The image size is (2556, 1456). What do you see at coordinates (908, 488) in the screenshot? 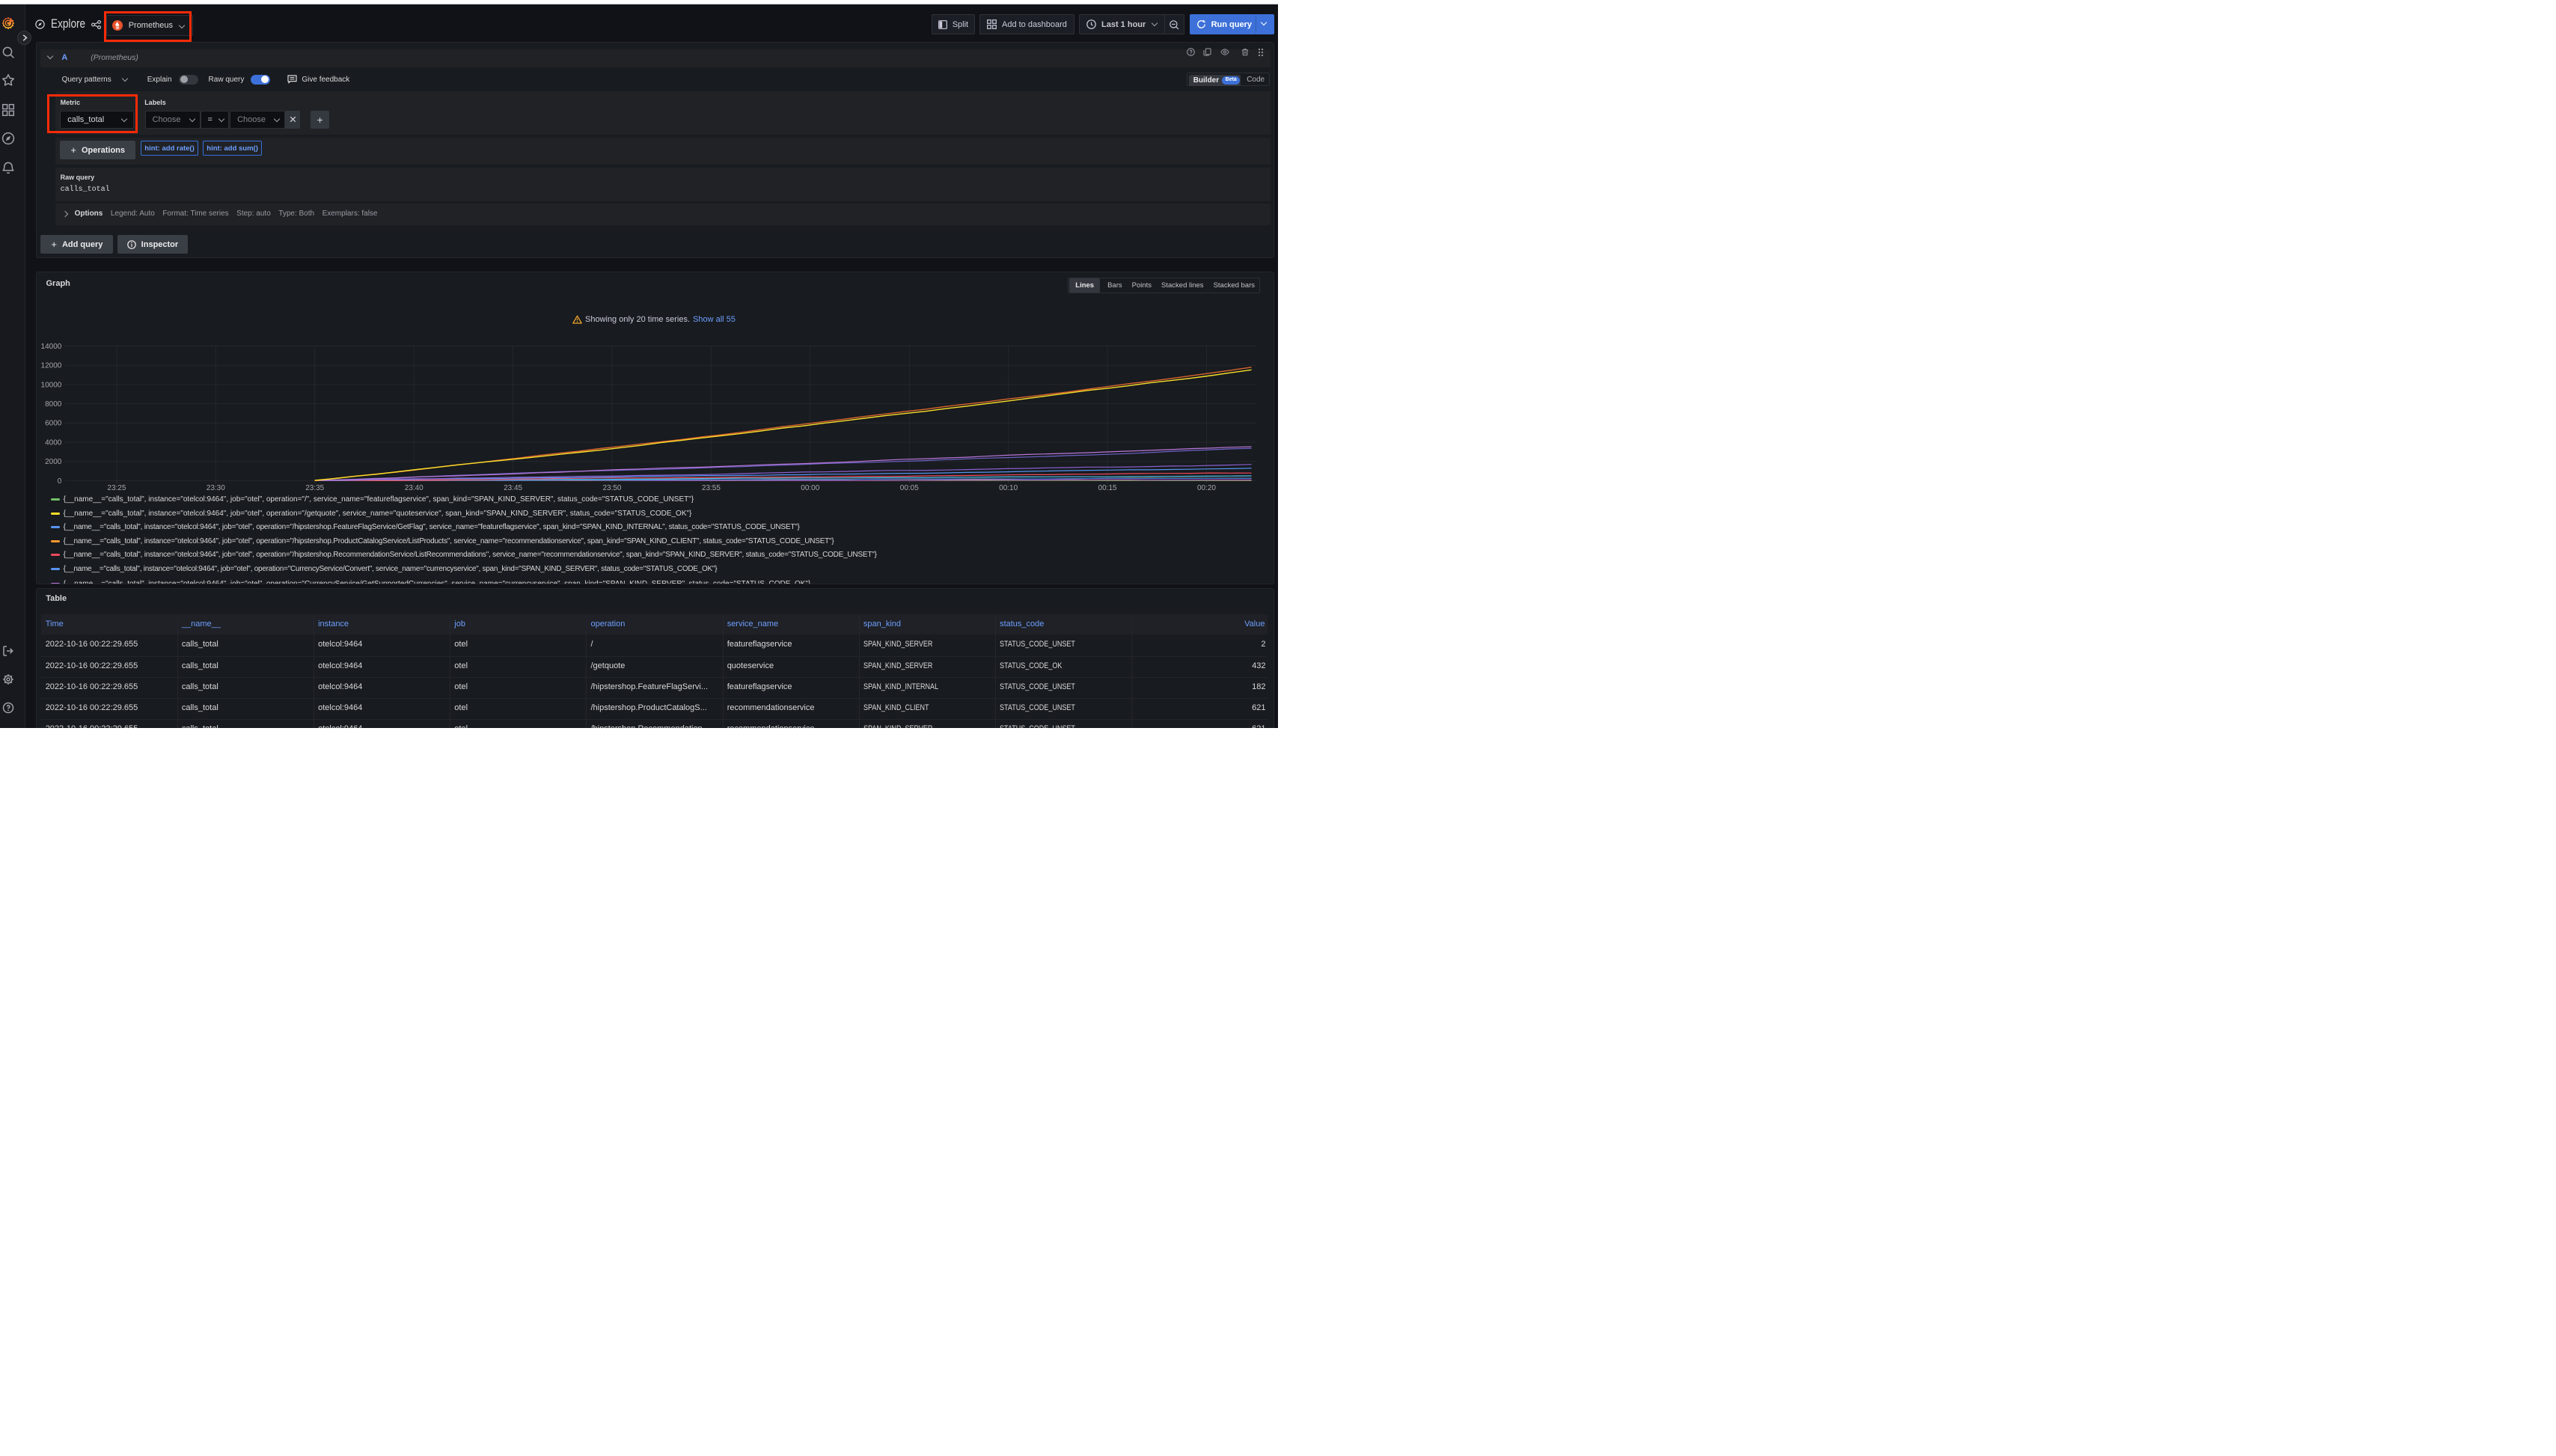
I see `svg-text: 00:05` at bounding box center [908, 488].